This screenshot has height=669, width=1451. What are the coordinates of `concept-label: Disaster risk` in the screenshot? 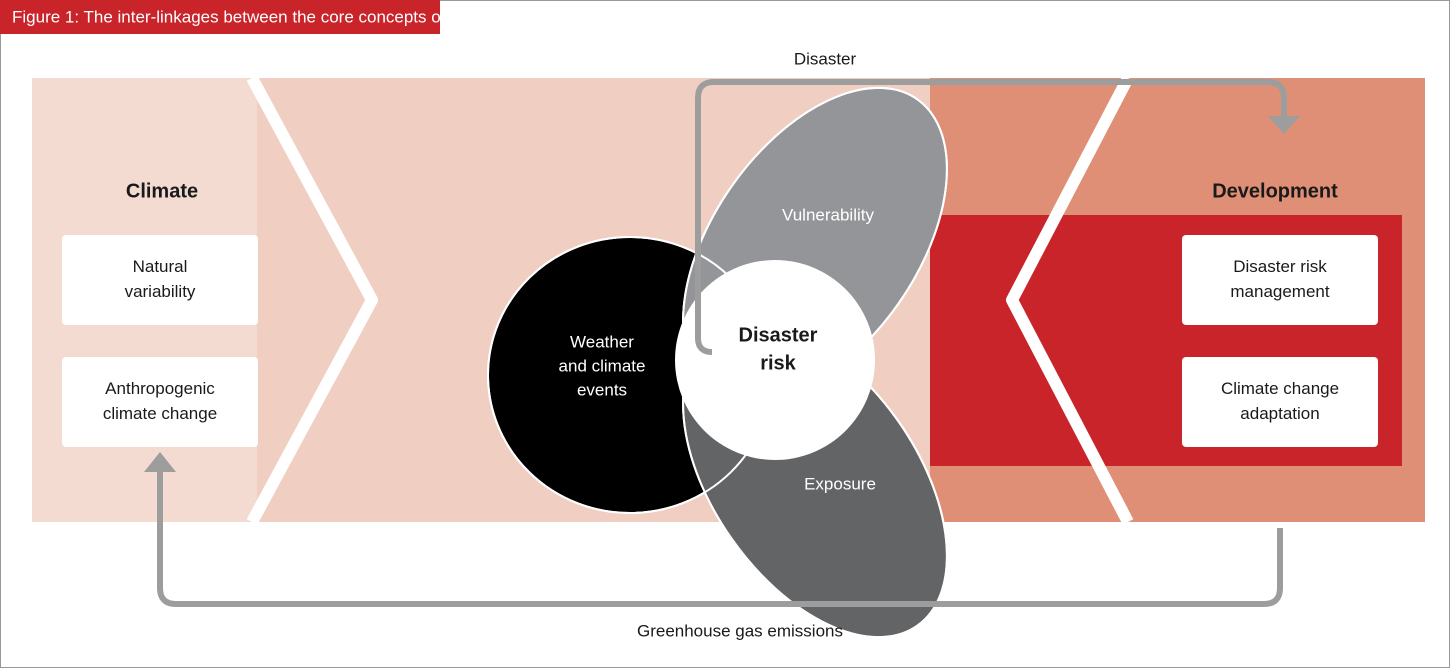 It's located at (1280, 266).